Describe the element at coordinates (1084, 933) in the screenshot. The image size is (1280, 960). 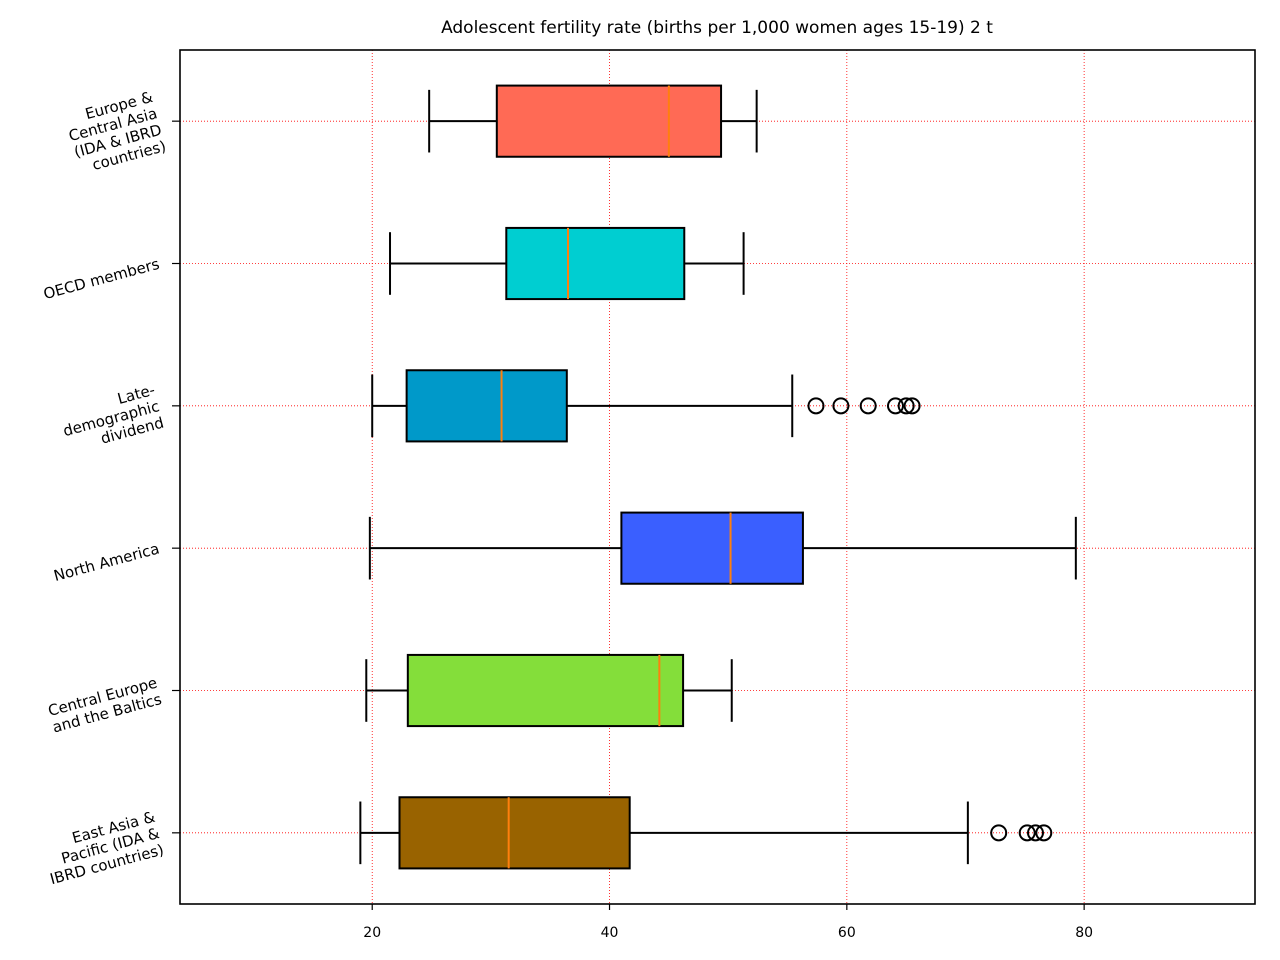
I see `x-tick-label: 80` at that location.